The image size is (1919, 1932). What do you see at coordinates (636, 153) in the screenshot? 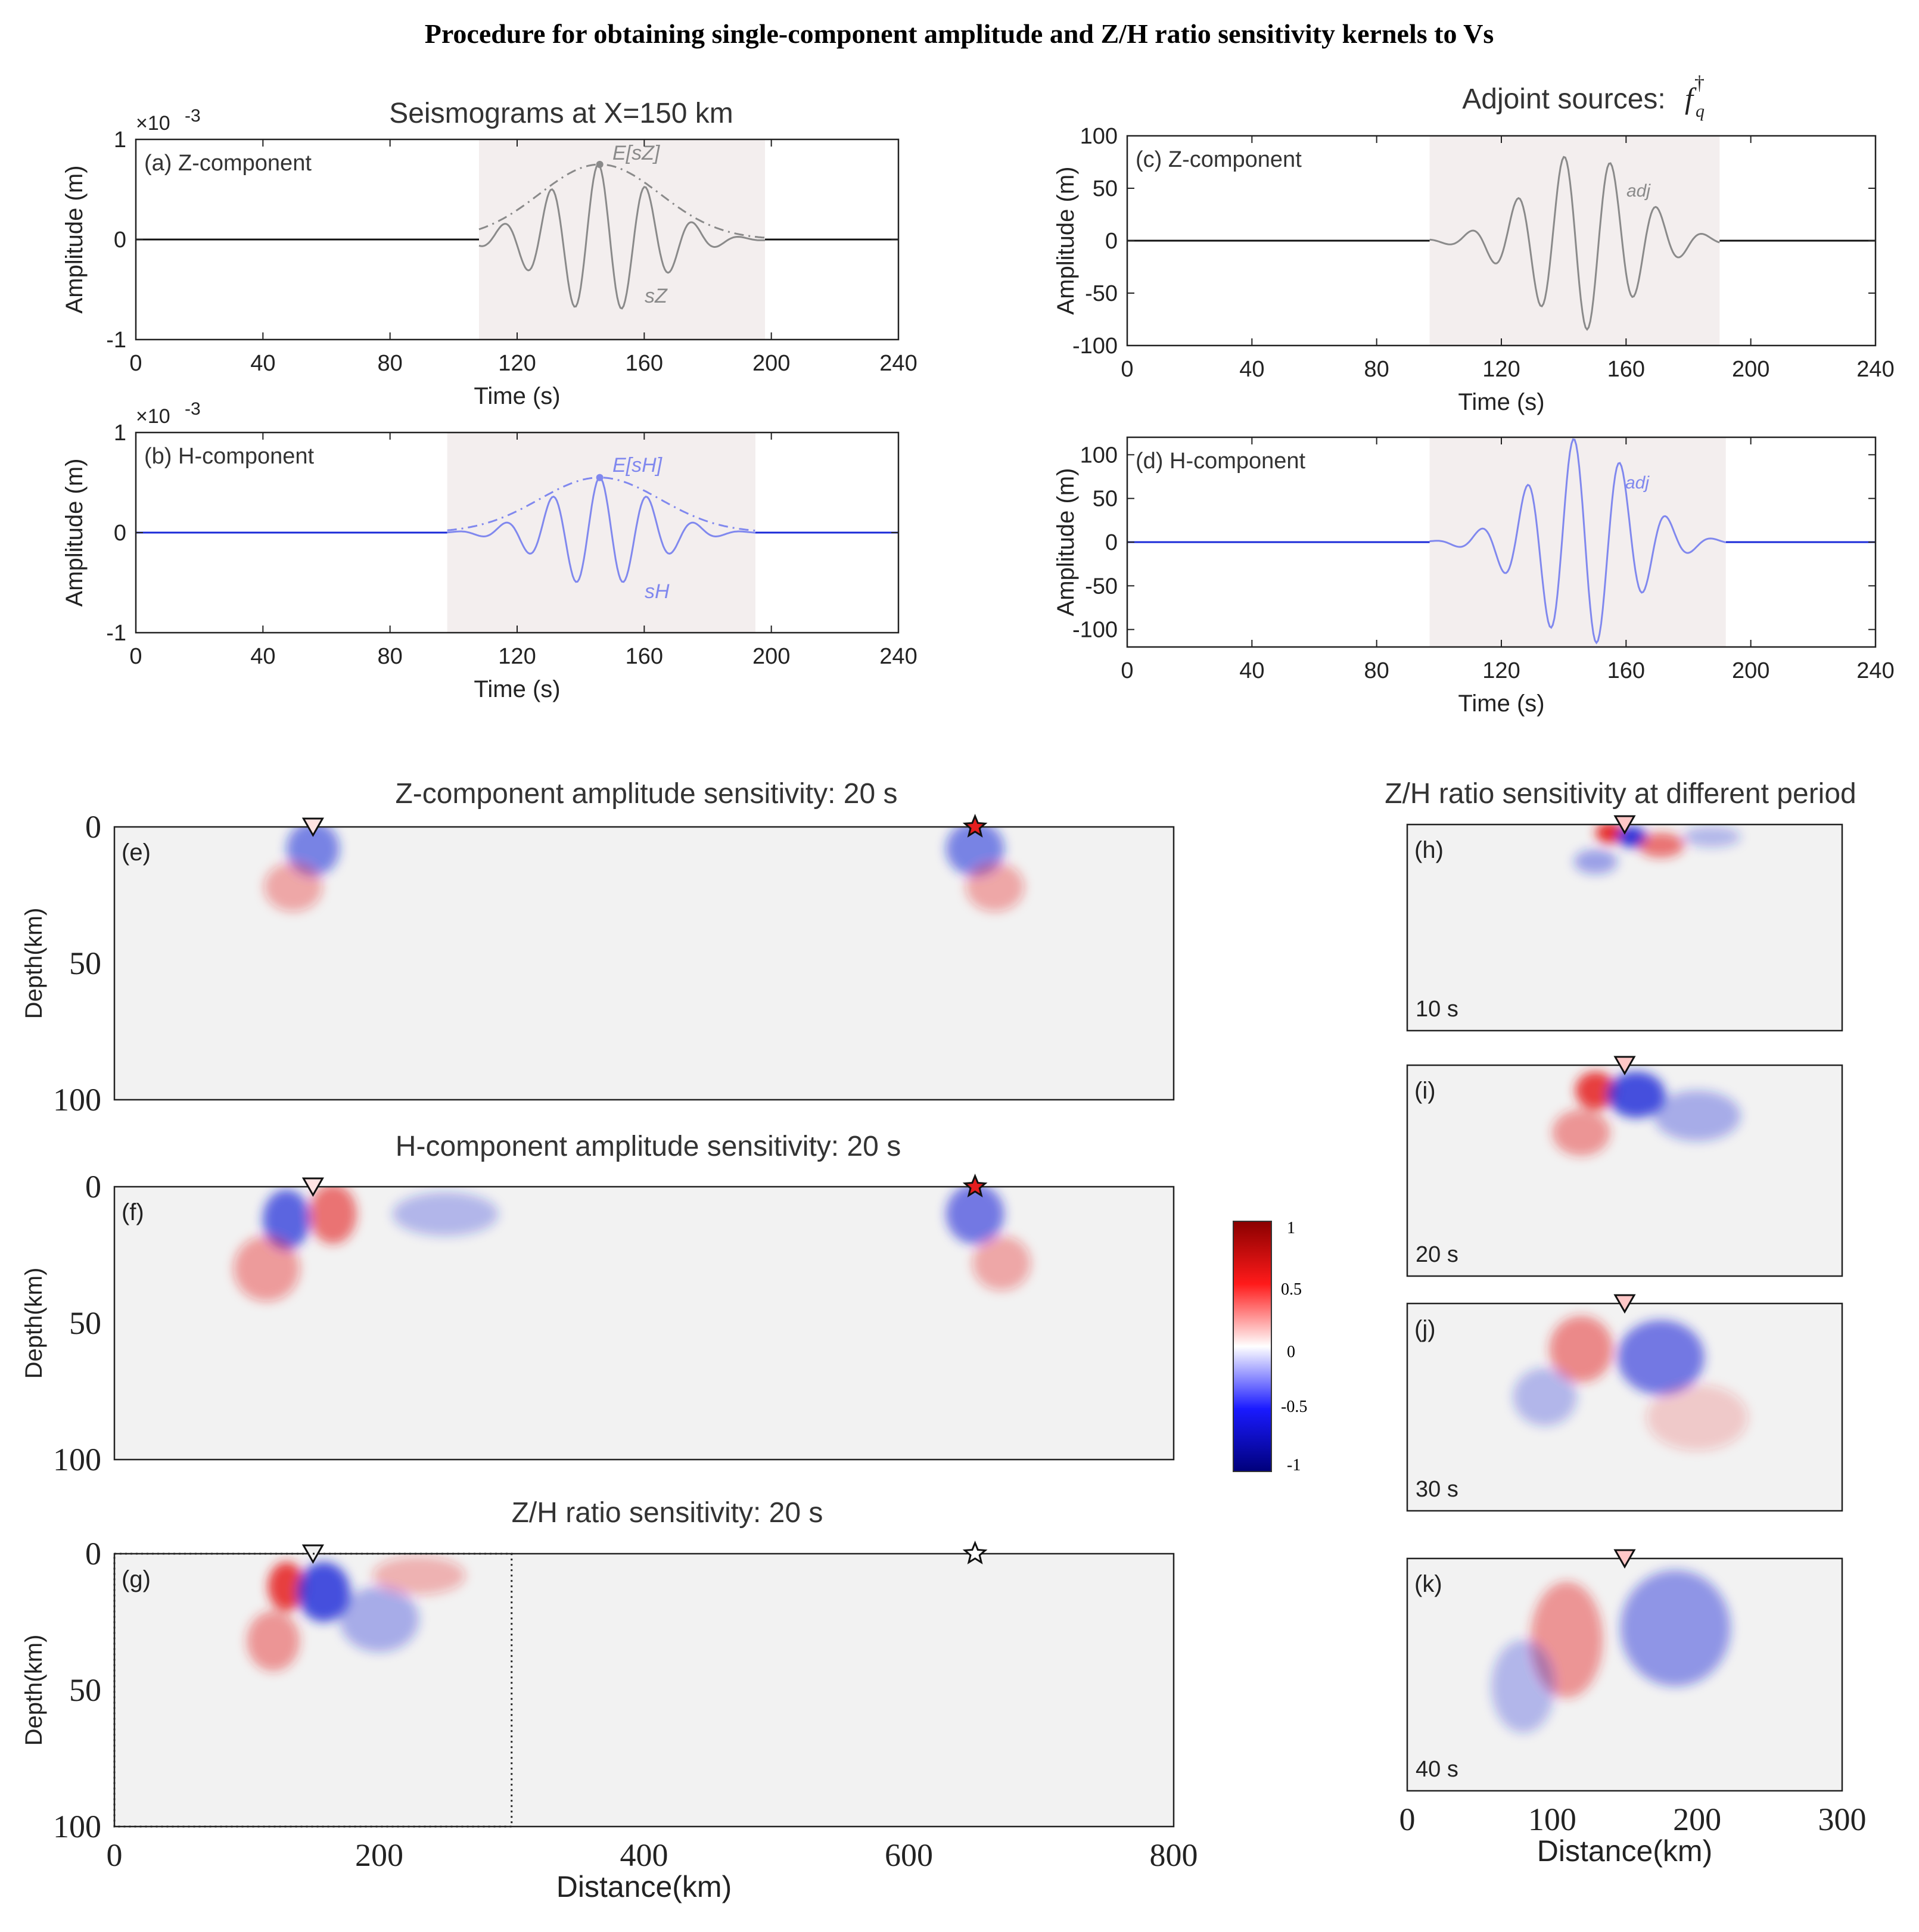
I see `envelope-label: E[sZ]` at bounding box center [636, 153].